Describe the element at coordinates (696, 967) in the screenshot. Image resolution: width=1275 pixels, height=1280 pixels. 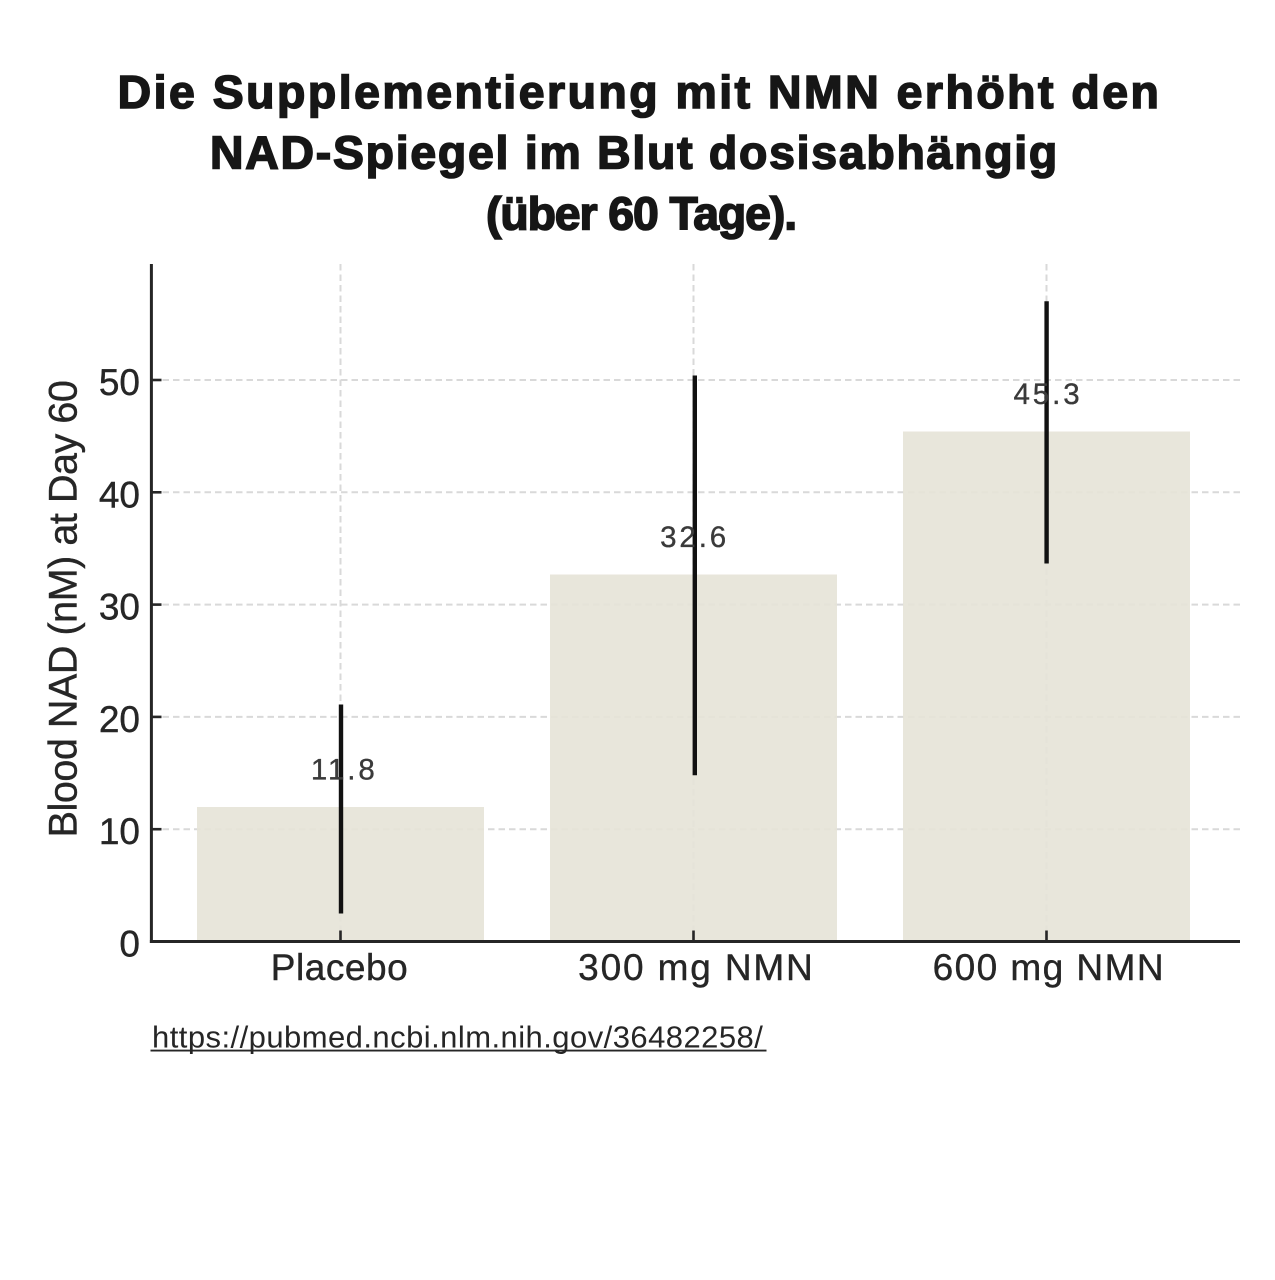
I see `svg-text: 300 mg NMN` at that location.